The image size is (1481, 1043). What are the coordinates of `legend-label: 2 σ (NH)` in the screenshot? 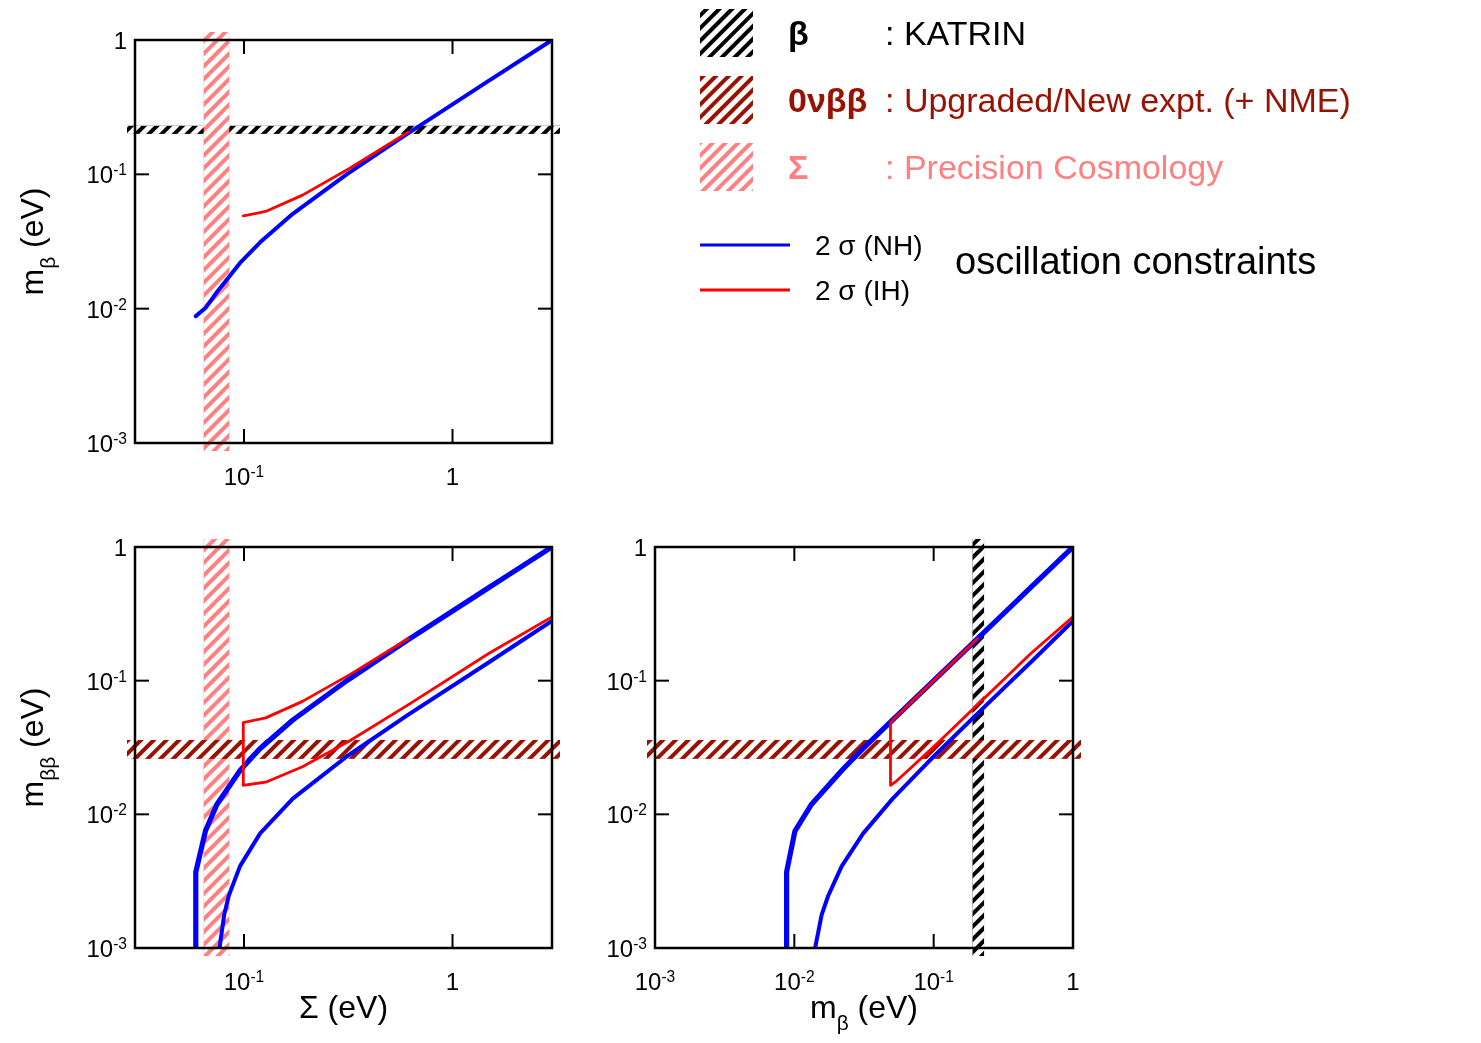 It's located at (869, 245).